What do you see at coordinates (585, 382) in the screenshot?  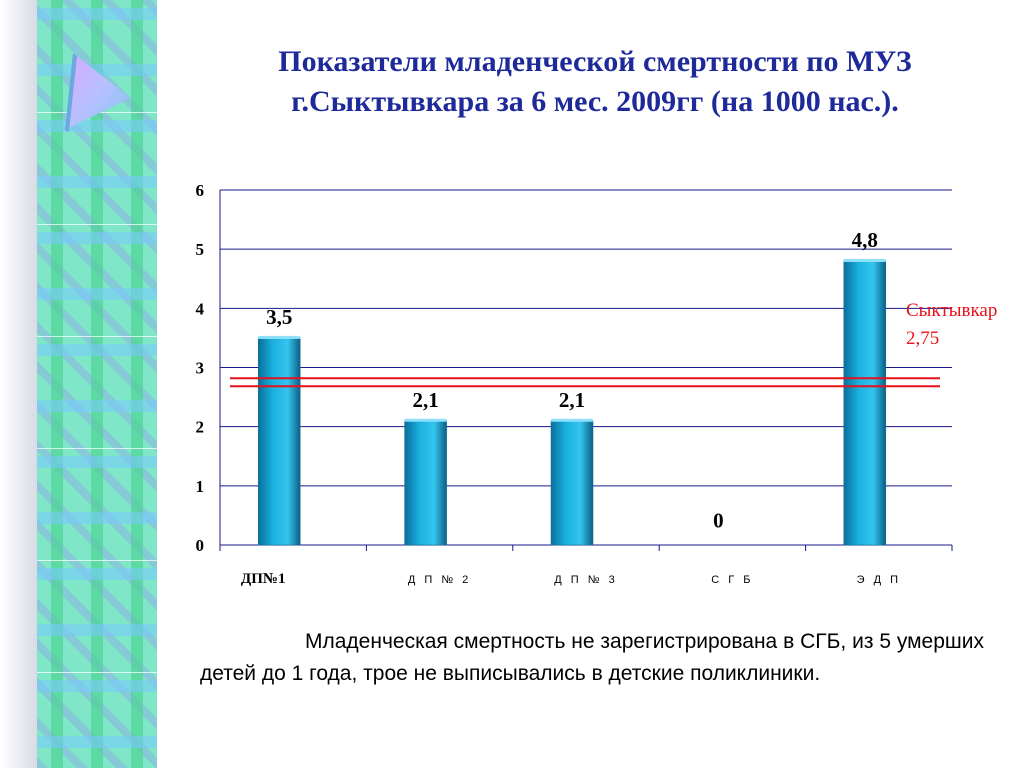 I see `reference-line` at bounding box center [585, 382].